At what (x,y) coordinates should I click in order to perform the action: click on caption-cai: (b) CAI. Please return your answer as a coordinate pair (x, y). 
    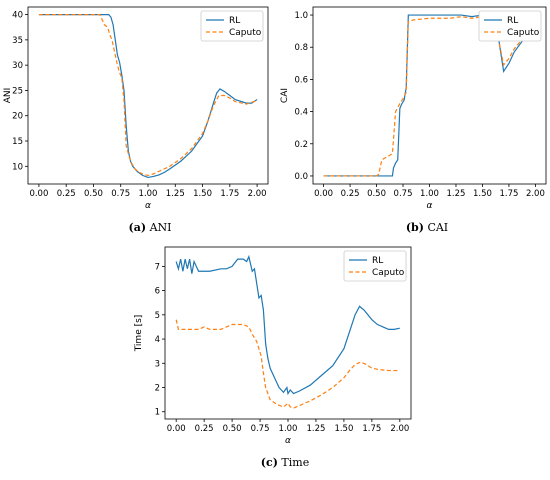
    Looking at the image, I should click on (427, 227).